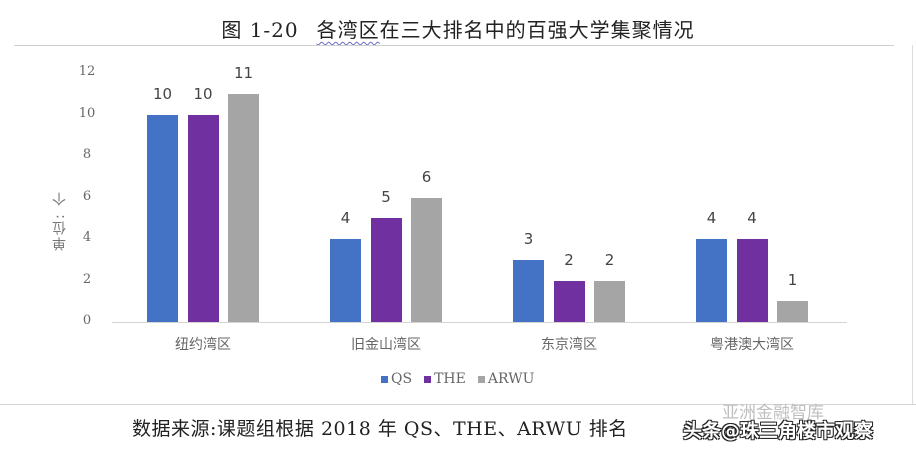  I want to click on y-tick-label: 12, so click(87, 71).